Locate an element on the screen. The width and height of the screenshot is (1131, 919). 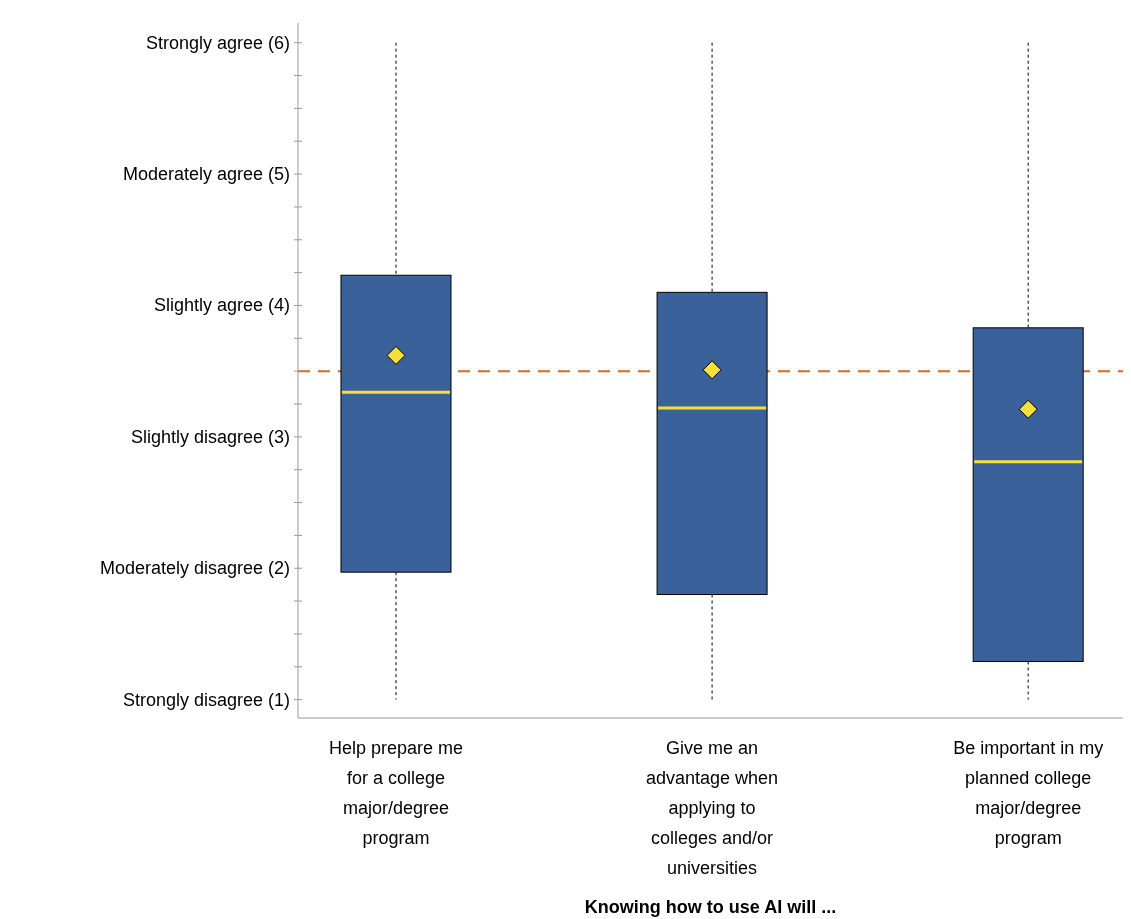
x-tick-label: Be important in my planned college major/degree program is located at coordinates (1028, 793).